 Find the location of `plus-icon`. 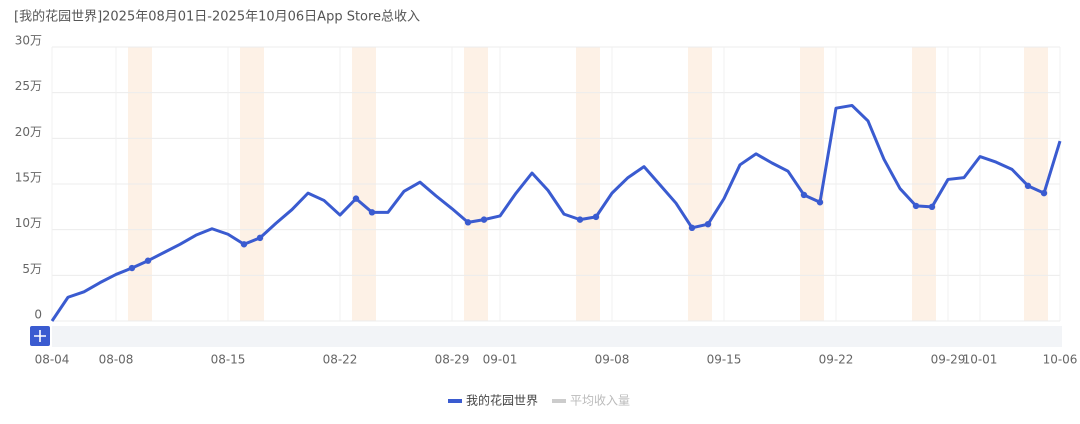

plus-icon is located at coordinates (40, 336).